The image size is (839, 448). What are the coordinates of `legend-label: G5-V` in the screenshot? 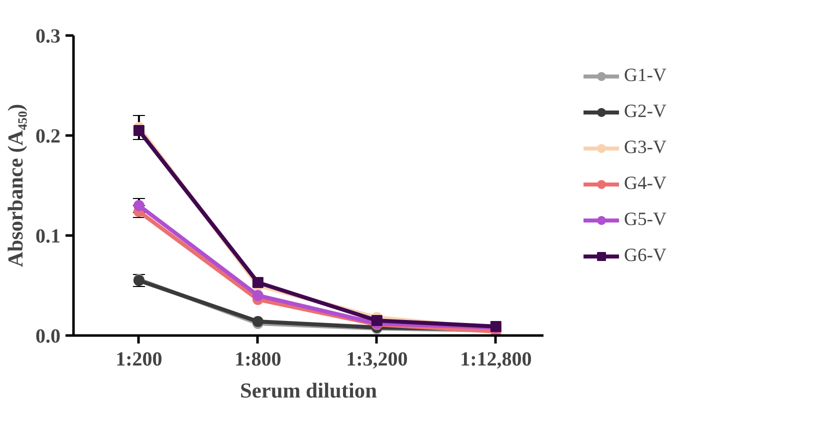 It's located at (645, 220).